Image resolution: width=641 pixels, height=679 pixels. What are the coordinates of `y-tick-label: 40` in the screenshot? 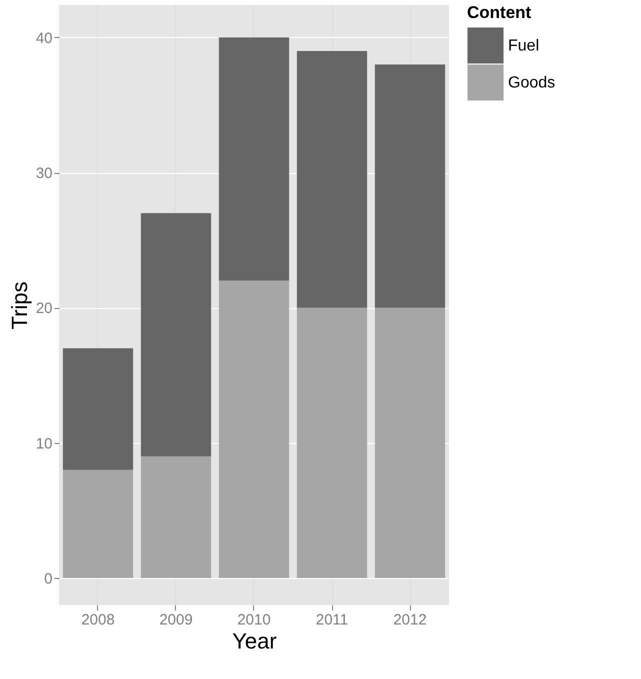 It's located at (44, 38).